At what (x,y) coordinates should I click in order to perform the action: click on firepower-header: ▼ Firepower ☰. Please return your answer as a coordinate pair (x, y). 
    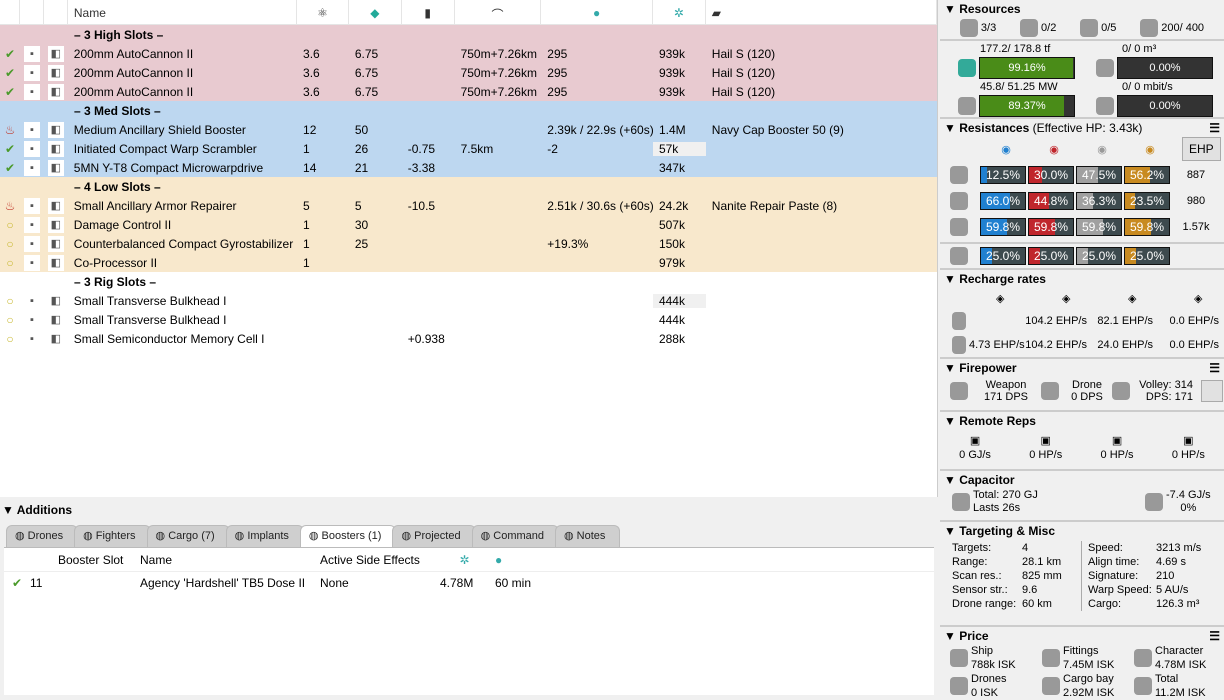
    Looking at the image, I should click on (1082, 367).